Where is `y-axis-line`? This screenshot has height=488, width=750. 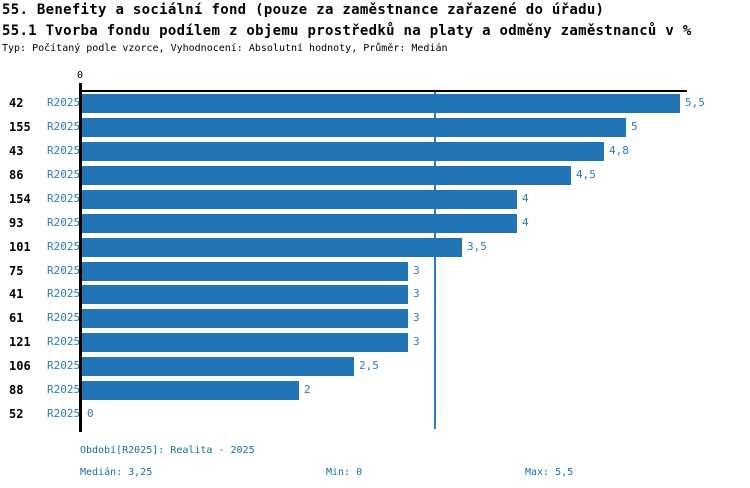
y-axis-line is located at coordinates (80, 257).